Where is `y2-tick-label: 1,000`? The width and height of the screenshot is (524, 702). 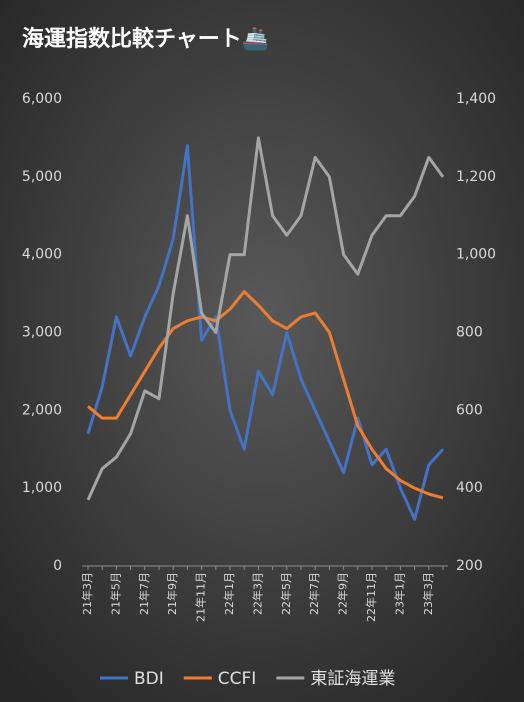
y2-tick-label: 1,000 is located at coordinates (476, 255).